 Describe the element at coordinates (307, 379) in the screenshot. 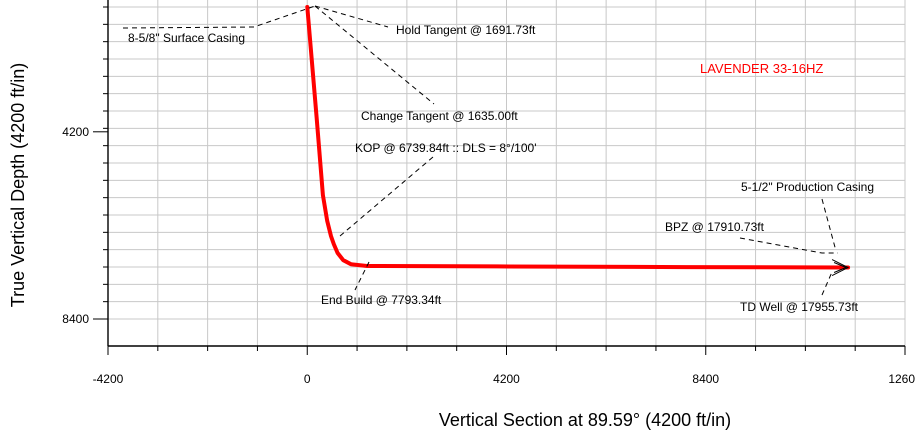

I see `x-tick-label: 0` at that location.